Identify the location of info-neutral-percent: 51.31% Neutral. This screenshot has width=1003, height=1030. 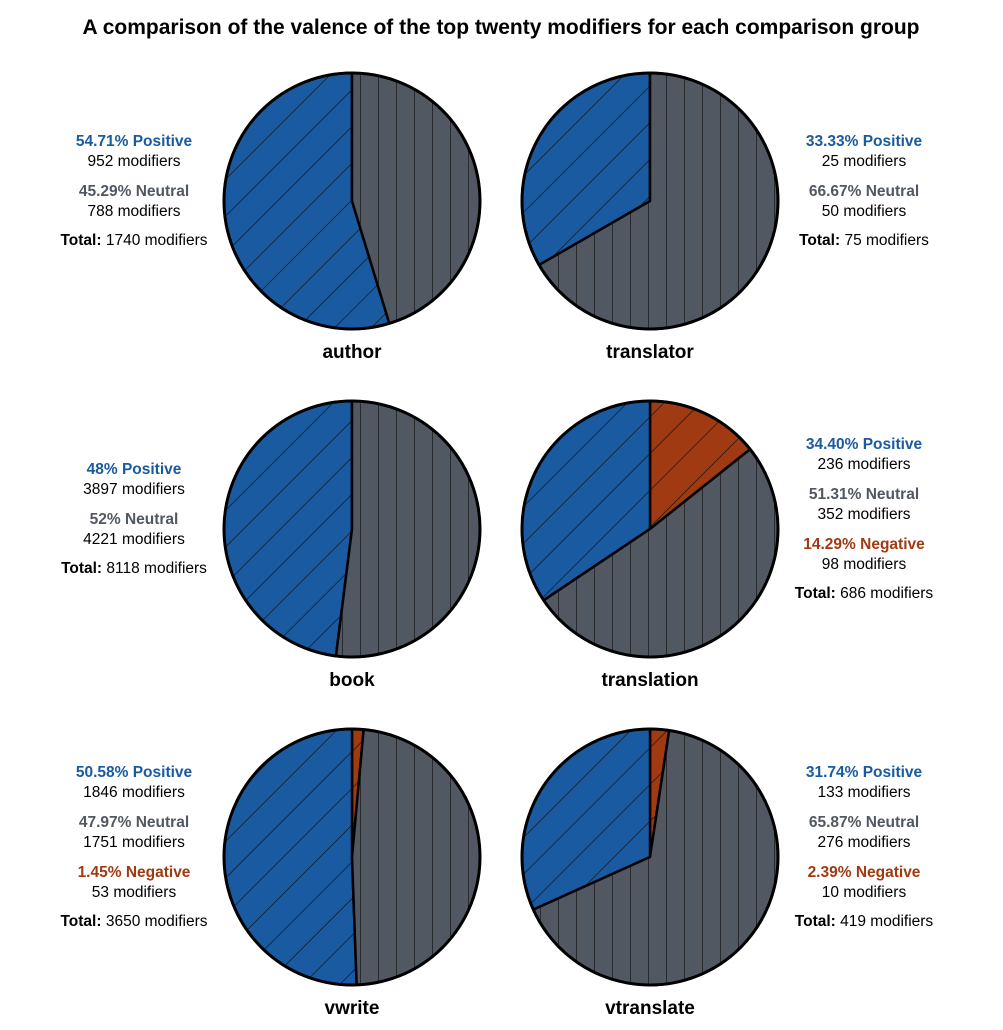
(864, 494).